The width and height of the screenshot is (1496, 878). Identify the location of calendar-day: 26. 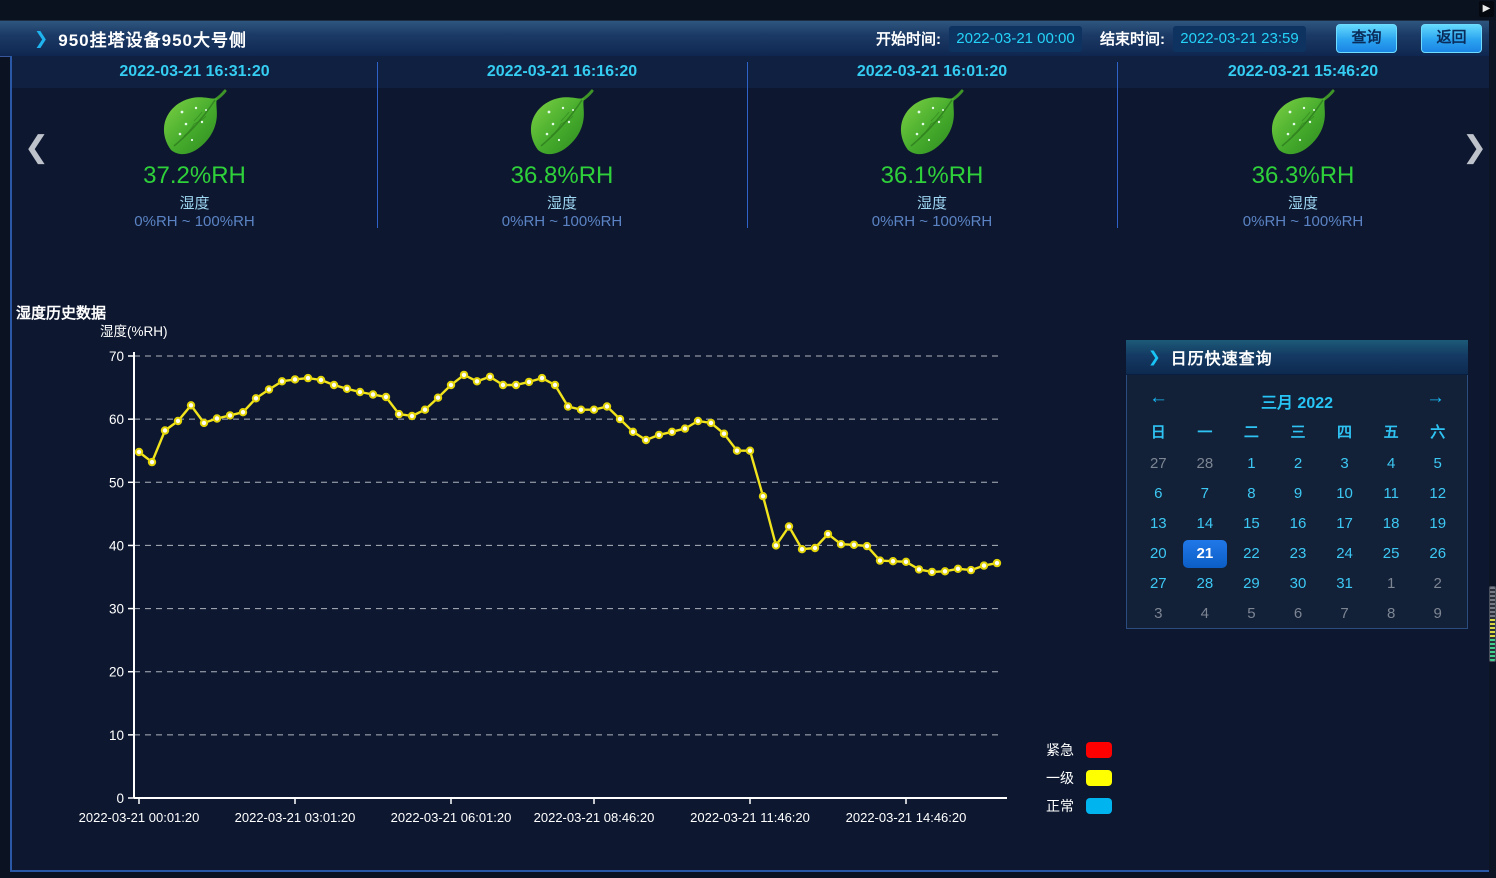
(1438, 553).